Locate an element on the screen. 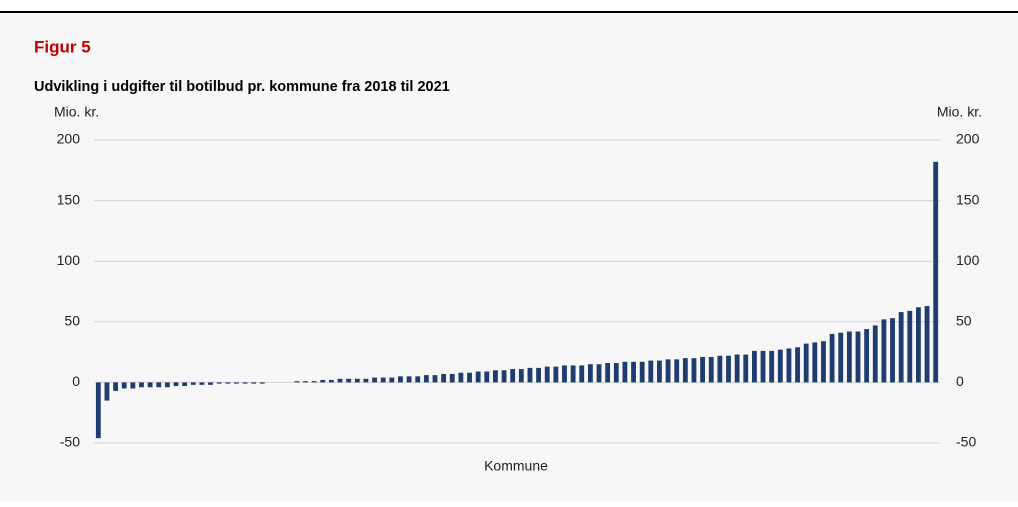  y-tick-label: 100 is located at coordinates (69, 260).